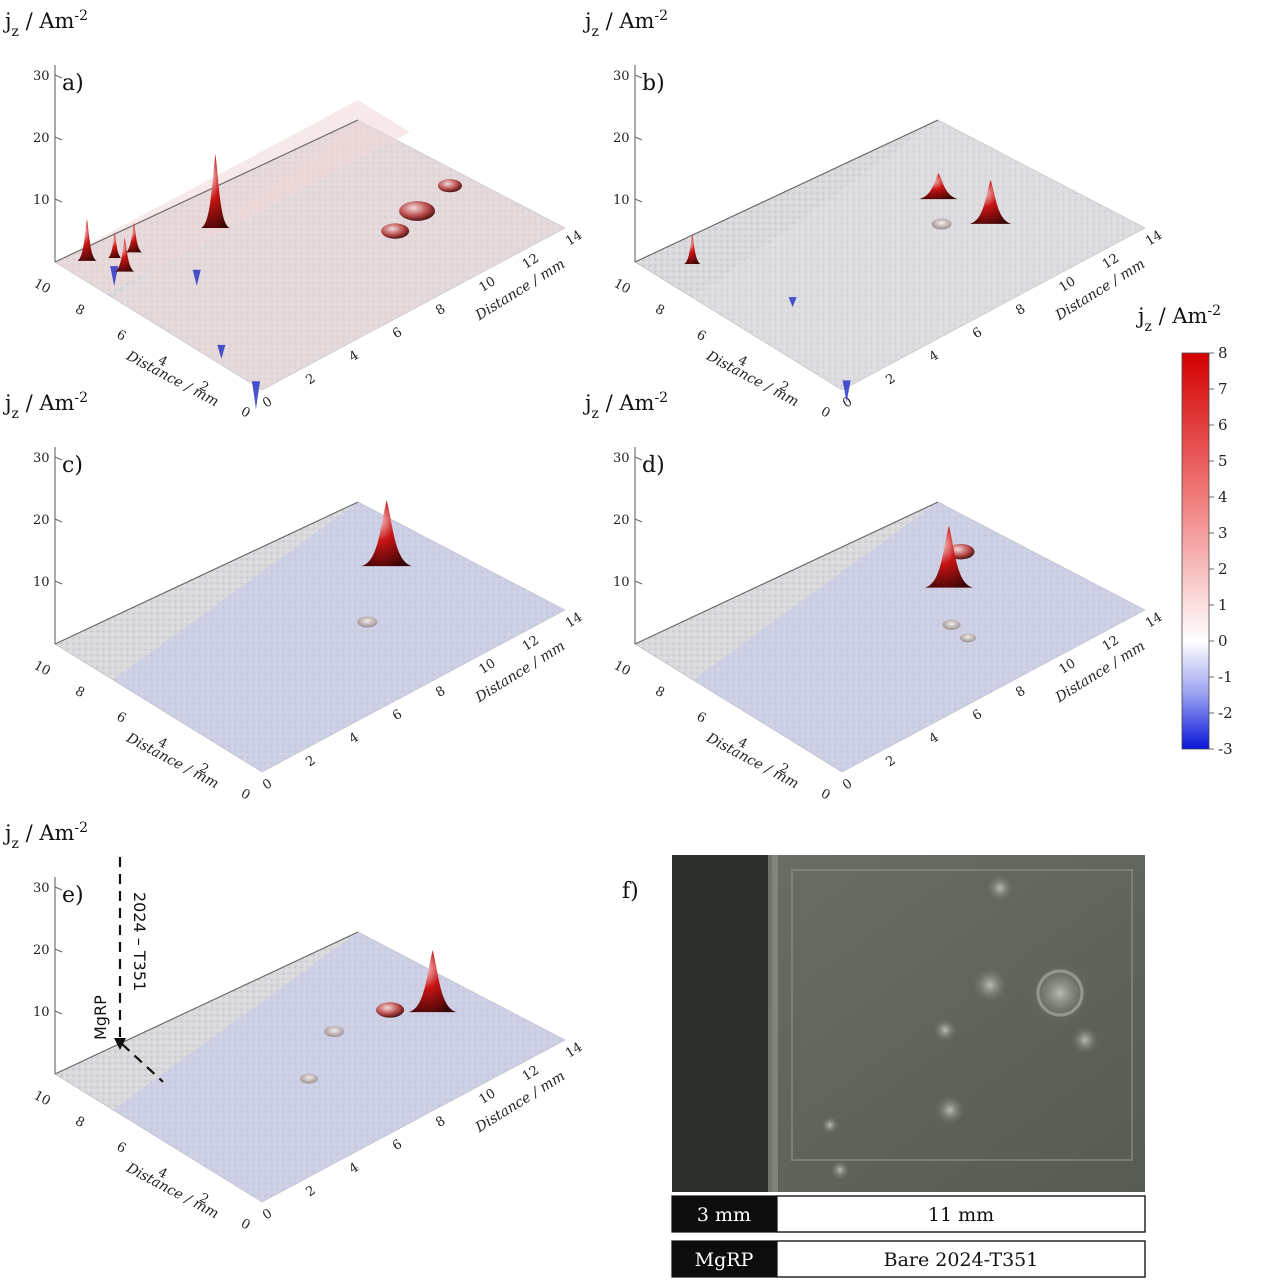 The image size is (1269, 1280). I want to click on panel-e-label: e), so click(73, 895).